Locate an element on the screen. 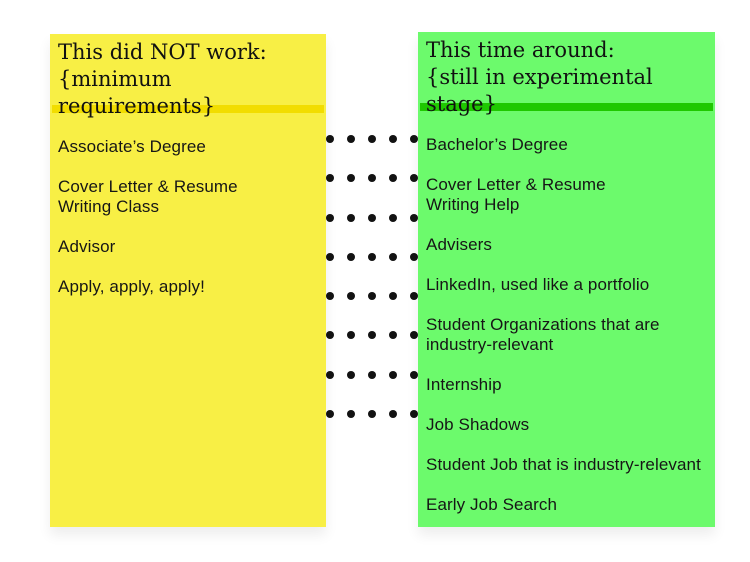 The image size is (750, 562). list-item-line: Bachelor’s Degree is located at coordinates (497, 144).